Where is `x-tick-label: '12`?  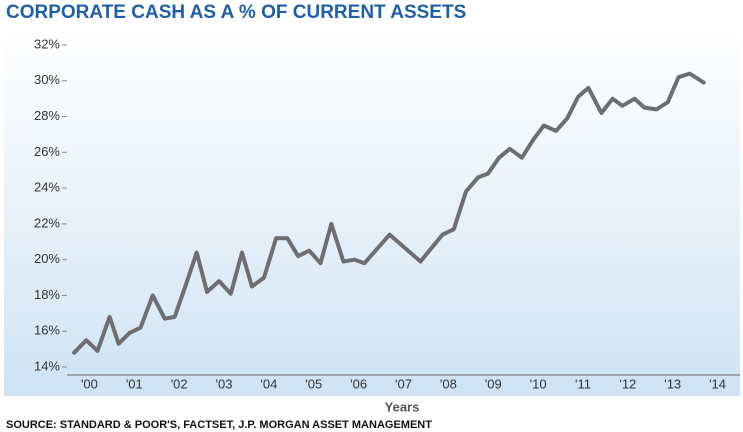 x-tick-label: '12 is located at coordinates (627, 383).